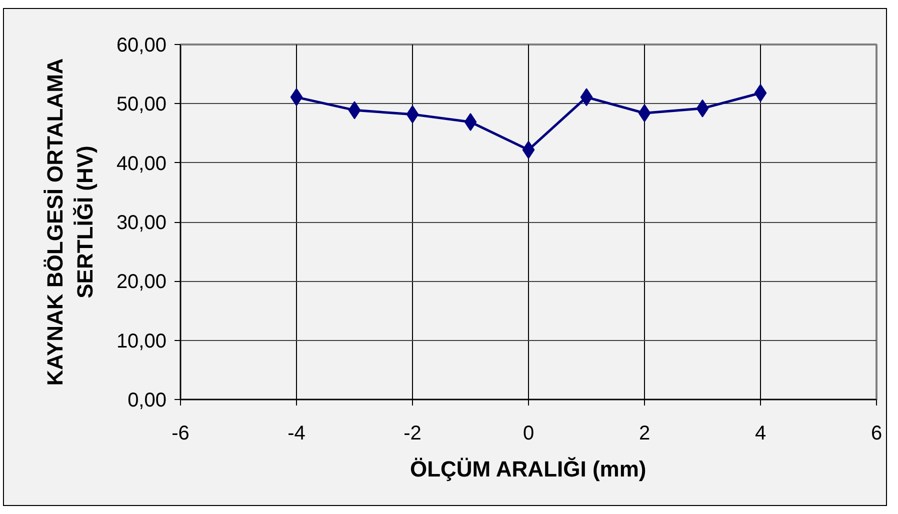 The height and width of the screenshot is (514, 898). What do you see at coordinates (70, 222) in the screenshot?
I see `y-axis-title: KAYNAK BÖLGESİ ORTALAMA SERTLİĞİ (HV)` at bounding box center [70, 222].